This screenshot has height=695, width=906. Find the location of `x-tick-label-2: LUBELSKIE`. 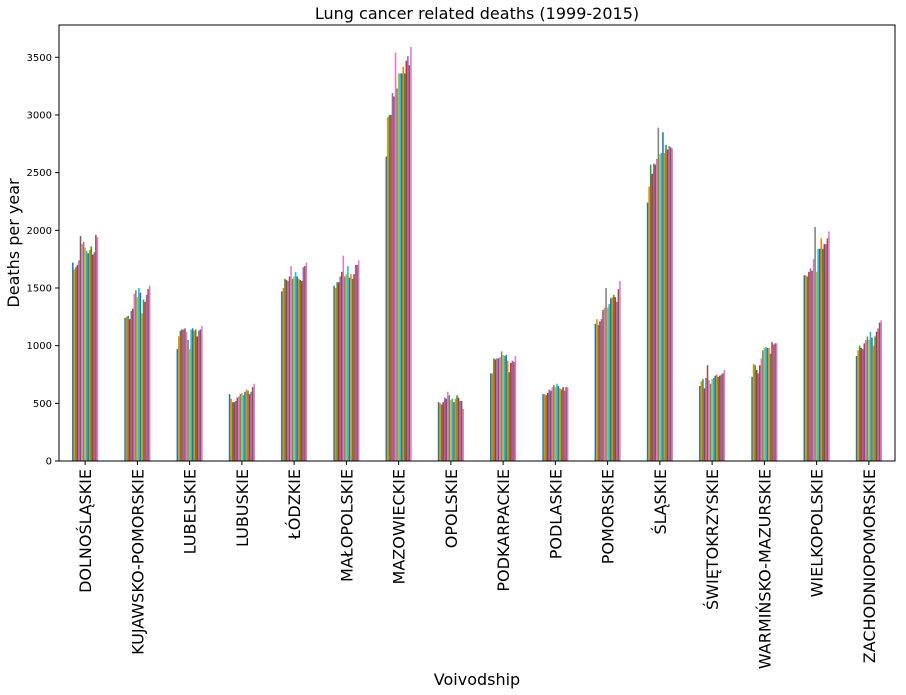

x-tick-label-2: LUBELSKIE is located at coordinates (190, 511).